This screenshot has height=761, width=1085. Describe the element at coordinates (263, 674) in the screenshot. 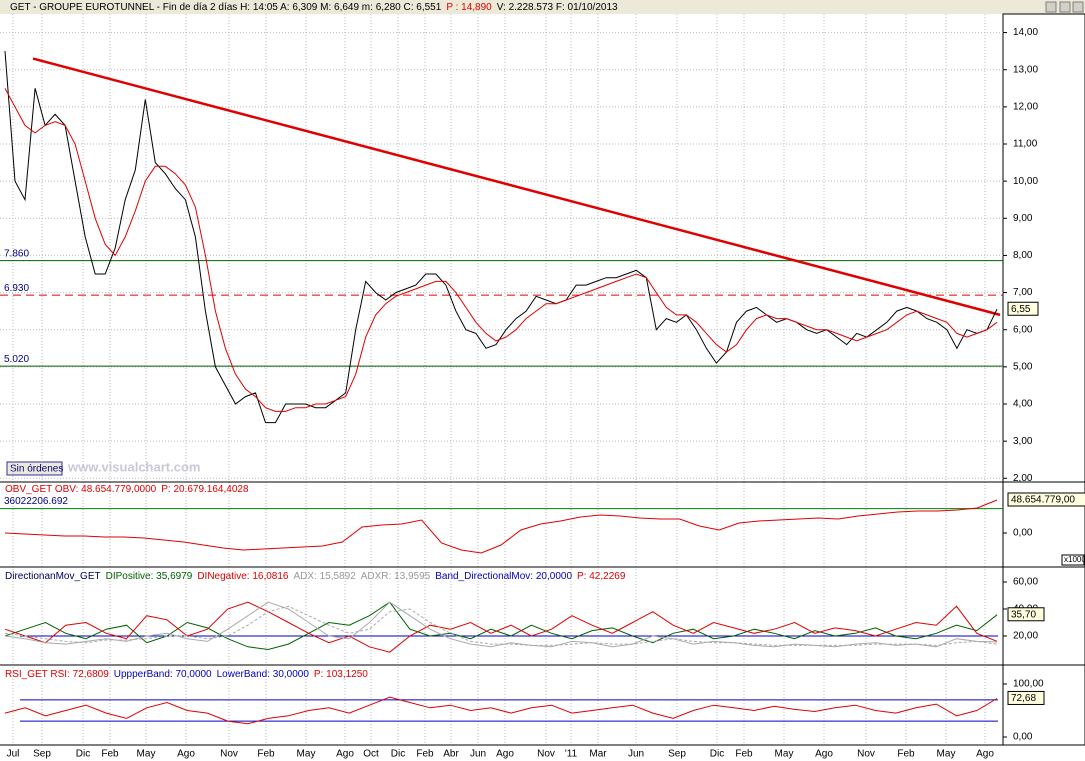

I see `info-part: LowerBand: 30,0000` at that location.